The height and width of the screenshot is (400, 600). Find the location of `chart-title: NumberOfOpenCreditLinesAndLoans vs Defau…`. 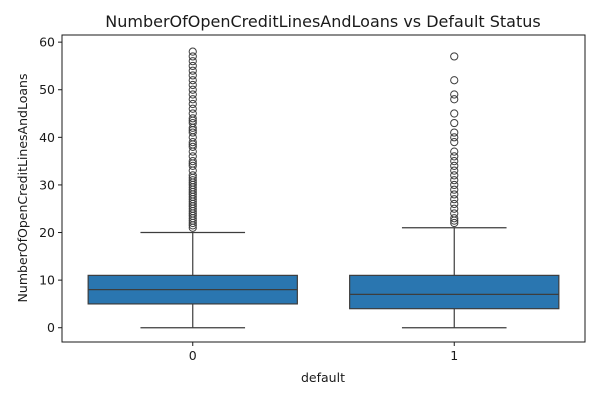

chart-title: NumberOfOpenCreditLinesAndLoans vs Defau… is located at coordinates (322, 21).